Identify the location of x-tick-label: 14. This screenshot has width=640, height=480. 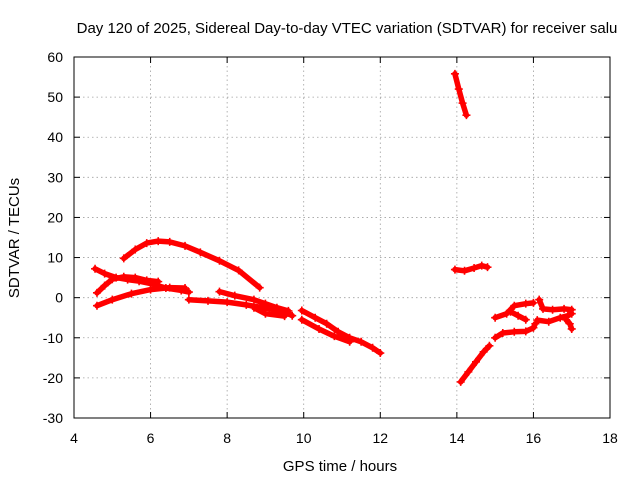
(457, 438).